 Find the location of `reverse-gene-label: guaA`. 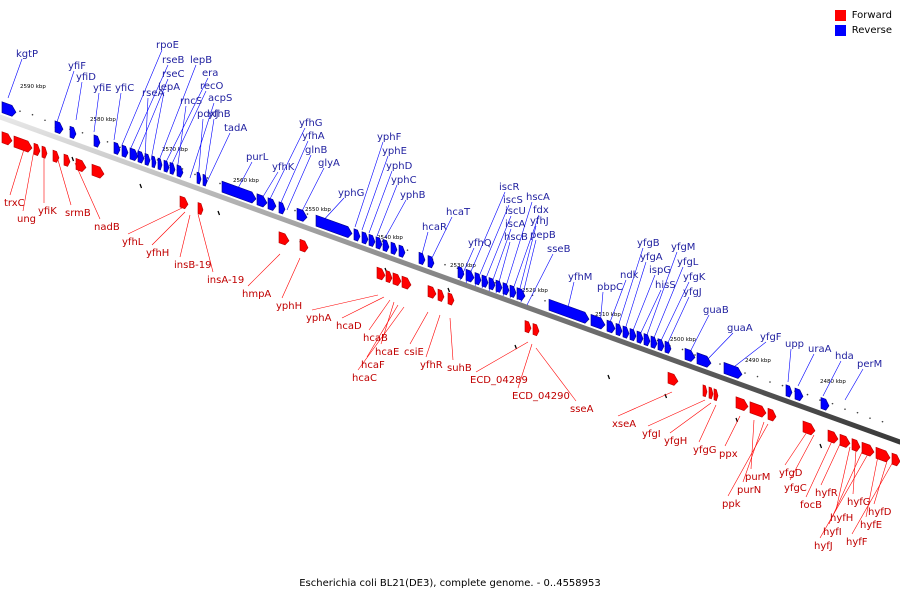

reverse-gene-label: guaA is located at coordinates (740, 328).